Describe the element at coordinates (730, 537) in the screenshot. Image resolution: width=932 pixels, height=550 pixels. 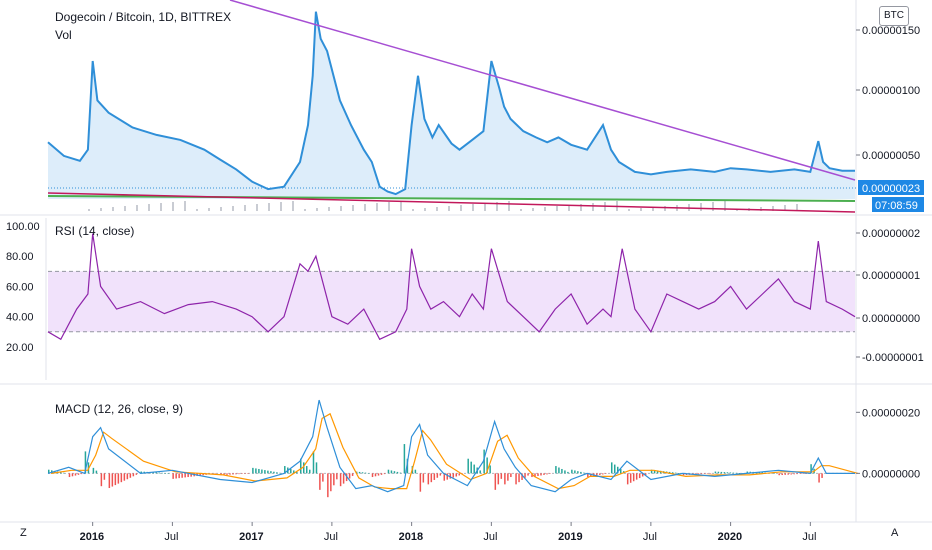
I see `time-tick-label: 2020` at that location.